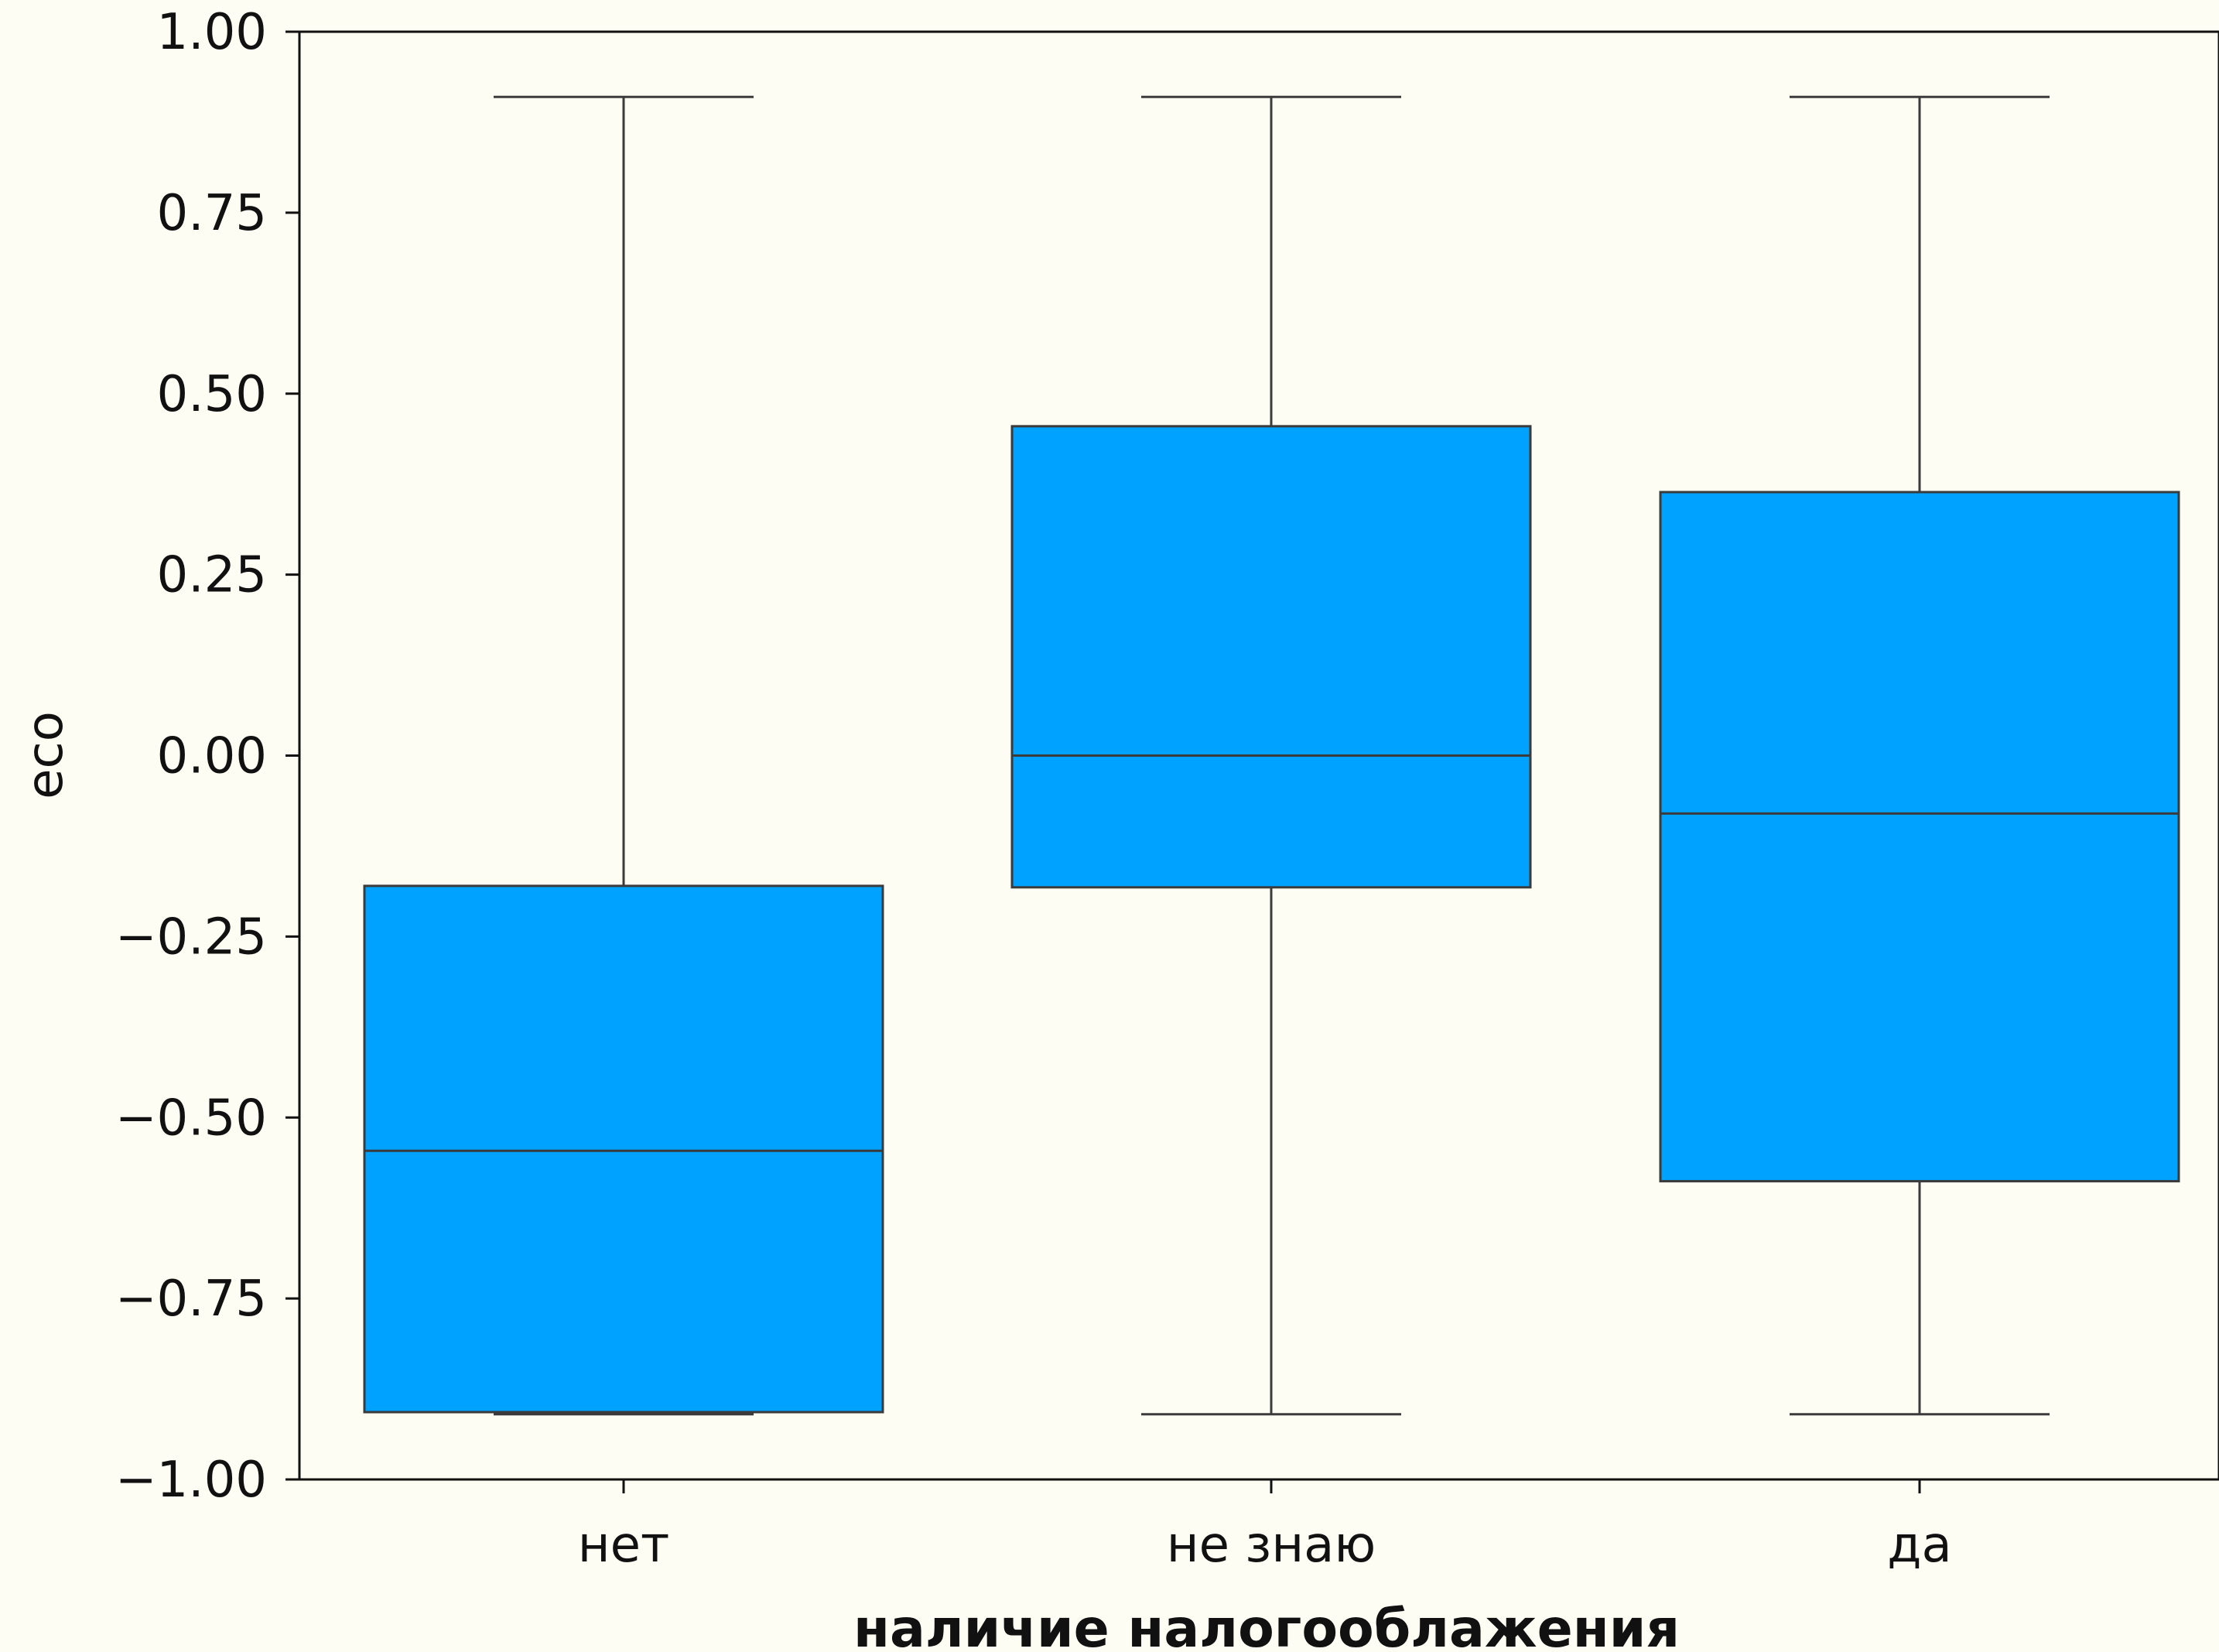 The image size is (2219, 1652). What do you see at coordinates (191, 1300) in the screenshot?
I see `y-tick-label: −0.75` at bounding box center [191, 1300].